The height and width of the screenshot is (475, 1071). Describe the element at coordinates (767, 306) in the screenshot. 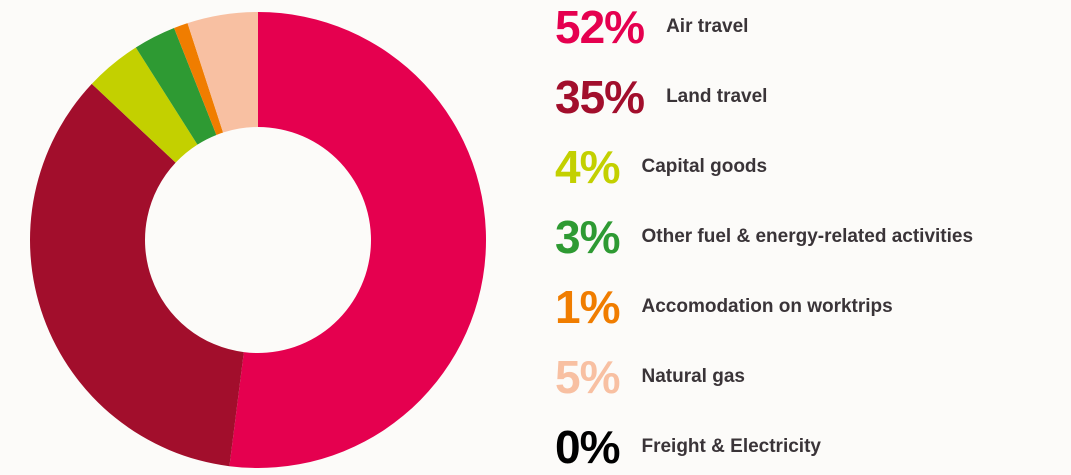

I see `legend-label: Accomodation on worktrips` at that location.